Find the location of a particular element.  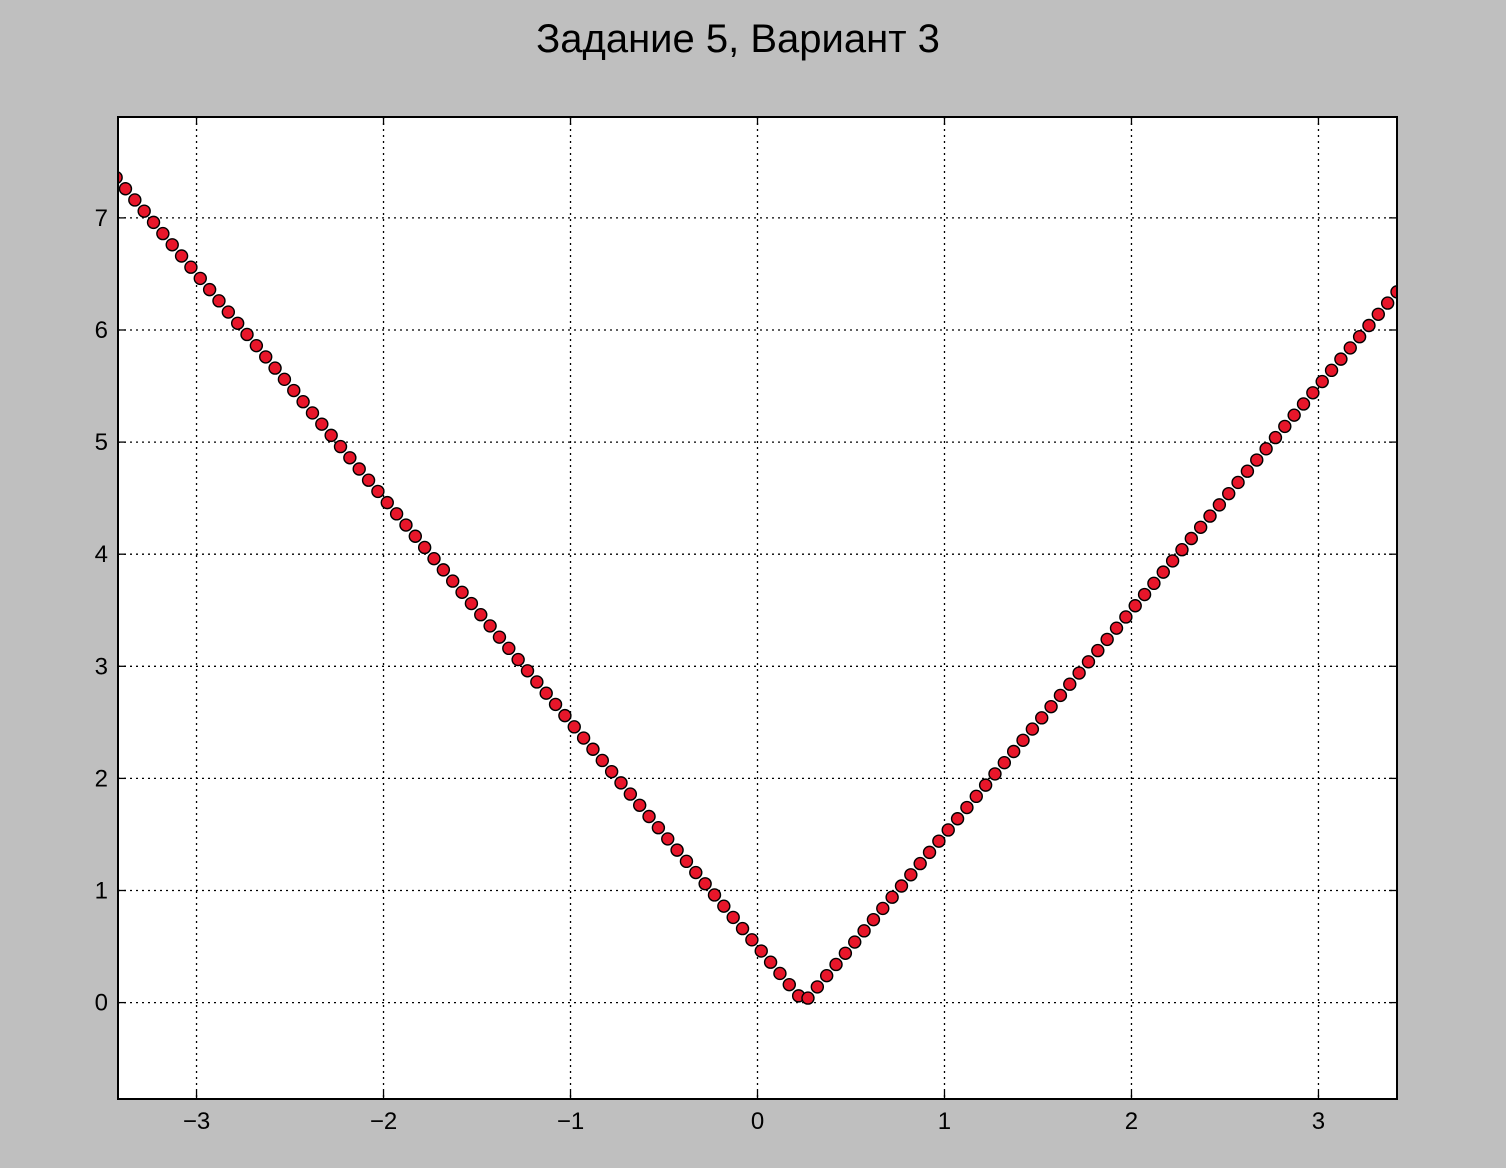

y-tick-label: 2 is located at coordinates (101, 778).